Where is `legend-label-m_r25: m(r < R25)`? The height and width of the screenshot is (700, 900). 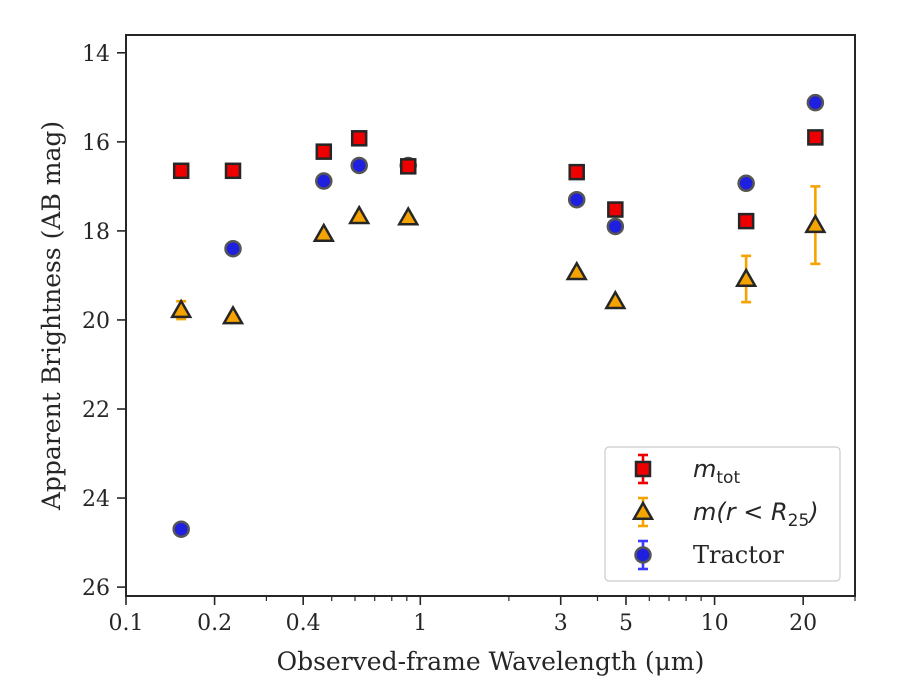 legend-label-m_r25: m(r < R25) is located at coordinates (756, 514).